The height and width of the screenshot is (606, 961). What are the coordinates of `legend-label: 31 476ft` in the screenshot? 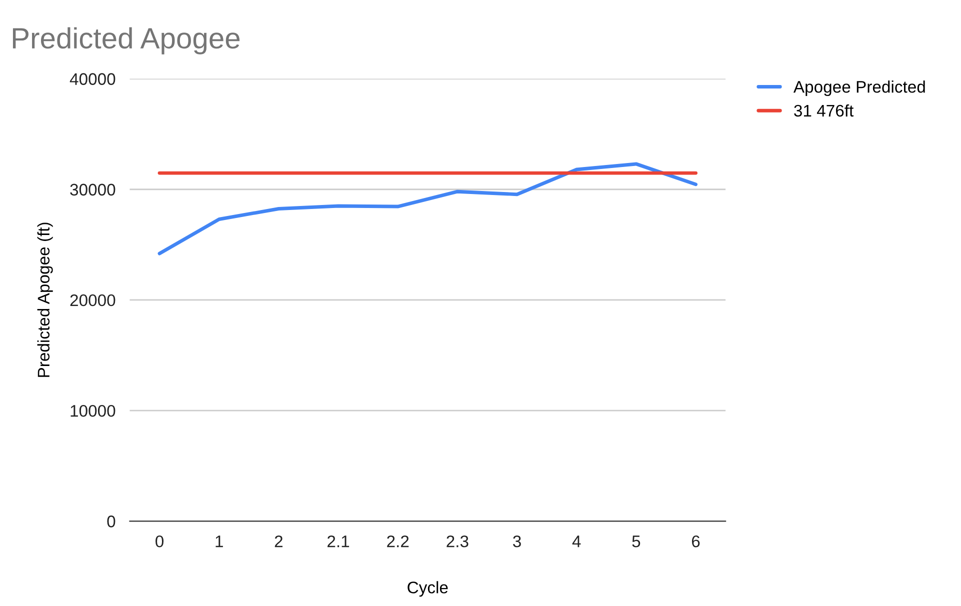 It's located at (824, 110).